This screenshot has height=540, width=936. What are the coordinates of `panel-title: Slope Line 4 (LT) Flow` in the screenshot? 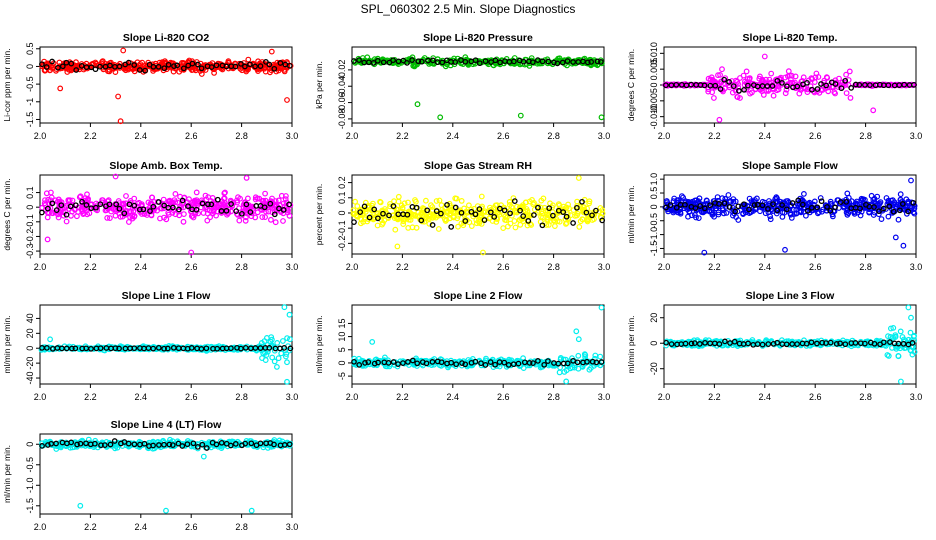 It's located at (166, 425).